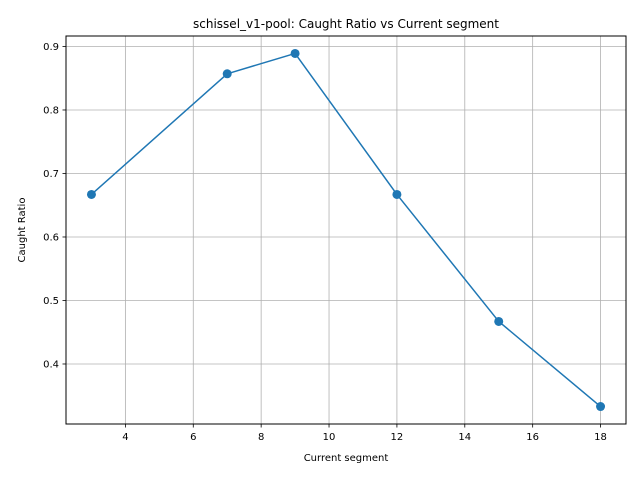  What do you see at coordinates (51, 174) in the screenshot?
I see `y-tick-label: 0.7` at bounding box center [51, 174].